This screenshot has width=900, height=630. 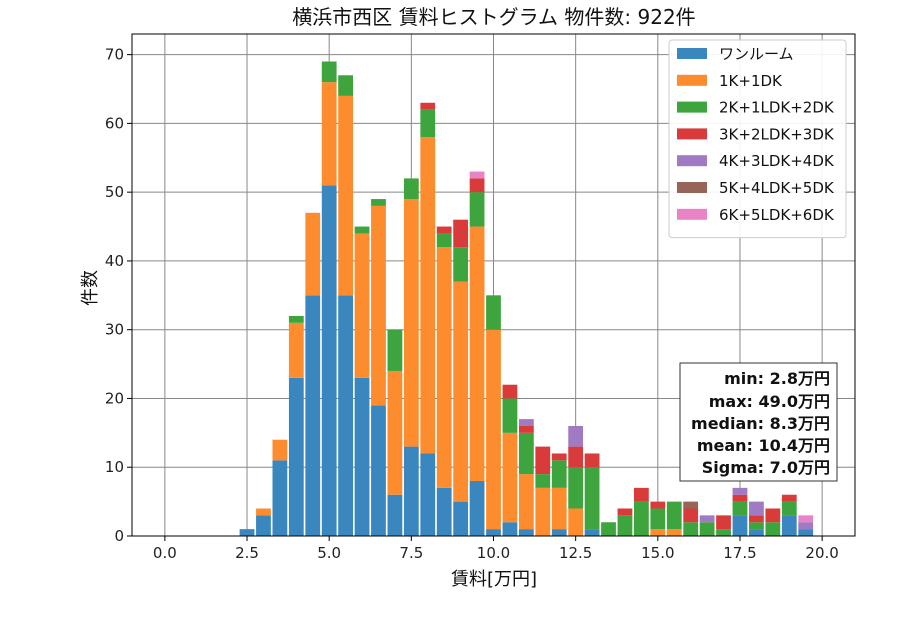 I want to click on stats-min: min: 2.8万円, so click(x=777, y=378).